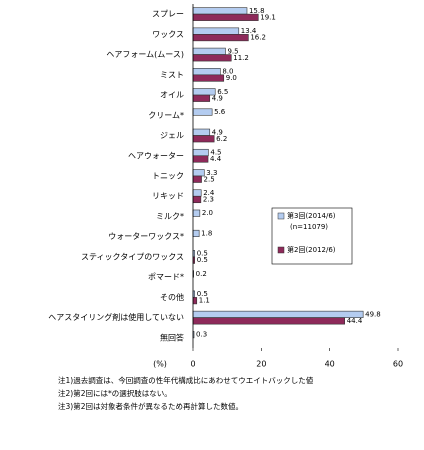 This screenshot has height=450, width=424. What do you see at coordinates (156, 155) in the screenshot?
I see `category-label: ヘアウォーター` at bounding box center [156, 155].